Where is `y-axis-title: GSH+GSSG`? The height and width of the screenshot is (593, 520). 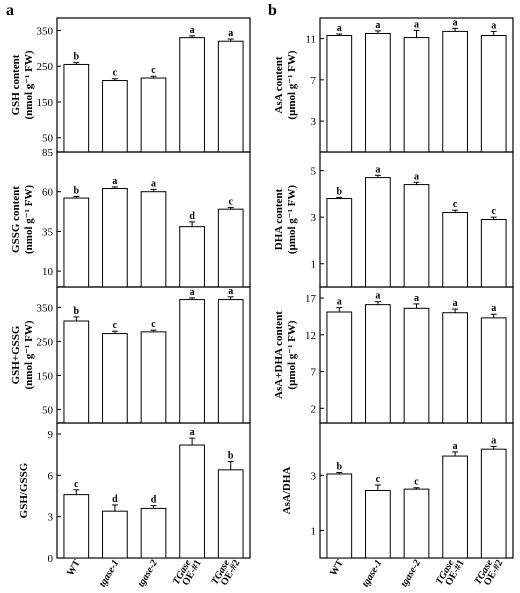 y-axis-title: GSH+GSSG is located at coordinates (16, 354).